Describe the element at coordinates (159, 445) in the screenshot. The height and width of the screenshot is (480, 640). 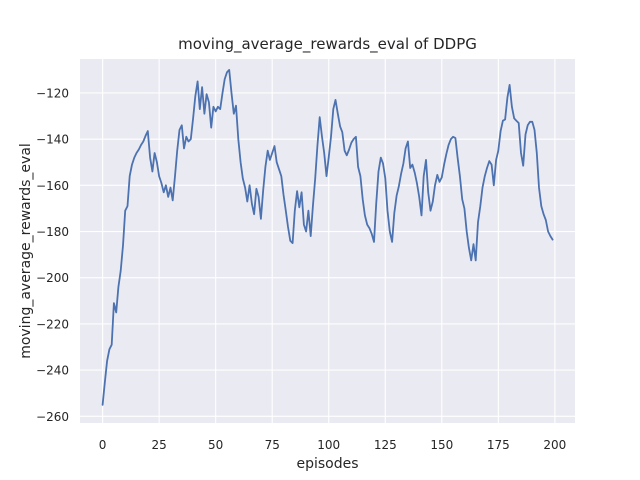
I see `x-tick-label: 25` at that location.